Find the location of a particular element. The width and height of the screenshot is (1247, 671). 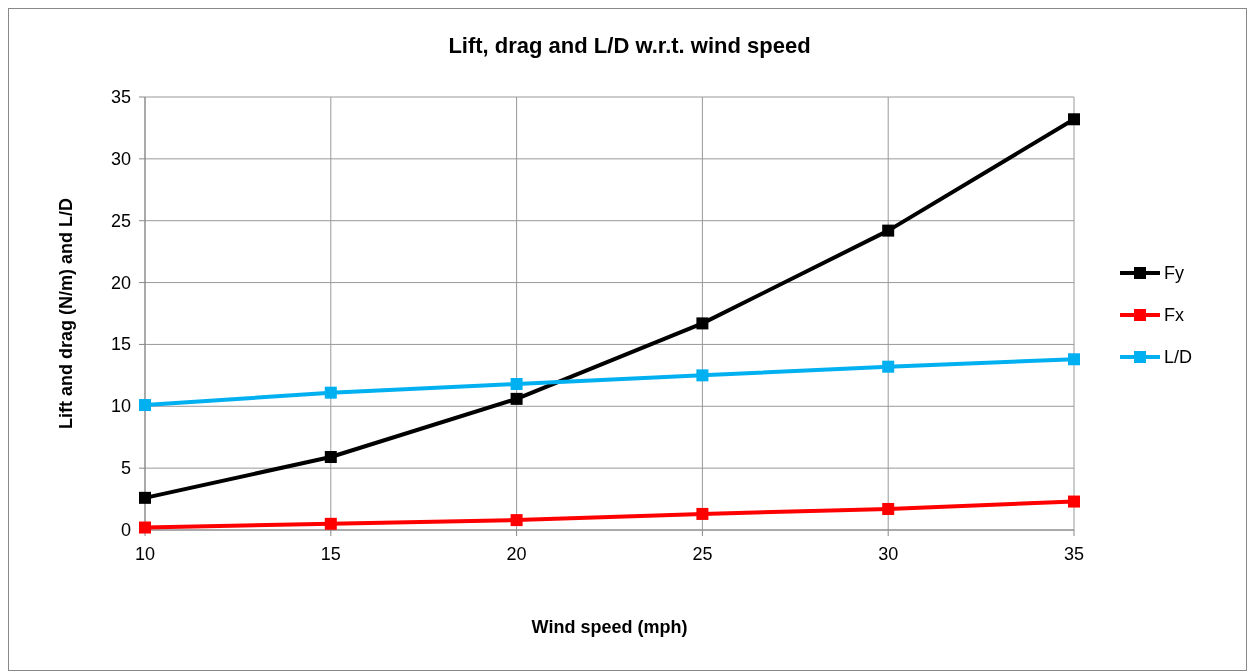

legend-label: L/D is located at coordinates (1178, 357).